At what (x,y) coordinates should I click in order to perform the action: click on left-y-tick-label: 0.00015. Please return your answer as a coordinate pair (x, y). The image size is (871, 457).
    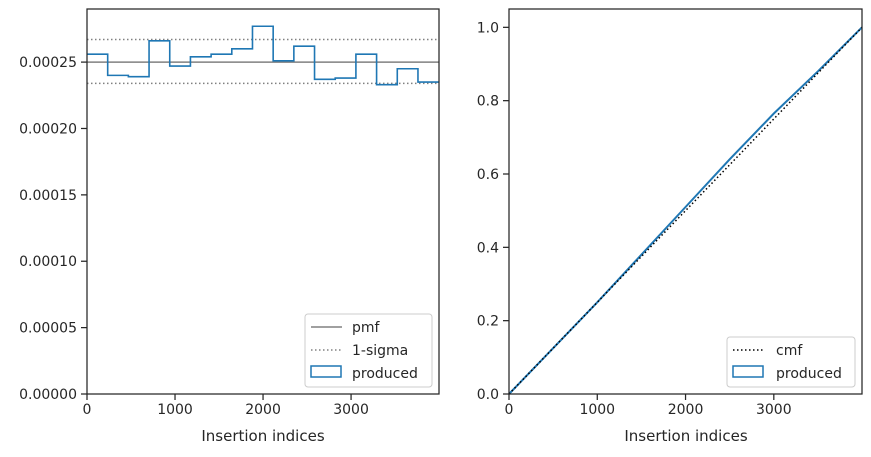
    Looking at the image, I should click on (48, 196).